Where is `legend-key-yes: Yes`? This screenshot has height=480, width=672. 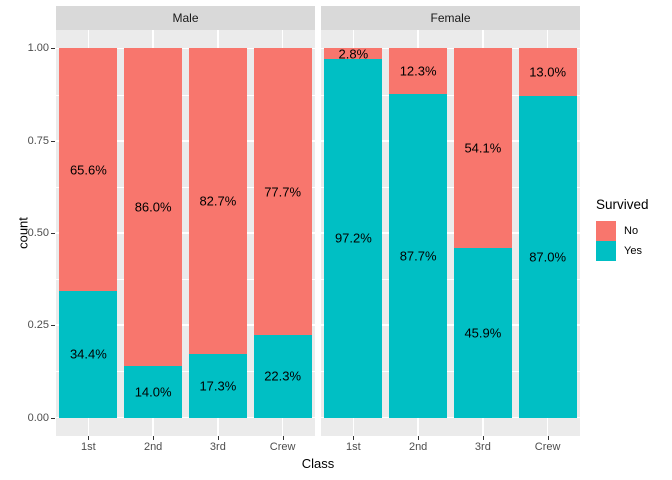 legend-key-yes: Yes is located at coordinates (622, 251).